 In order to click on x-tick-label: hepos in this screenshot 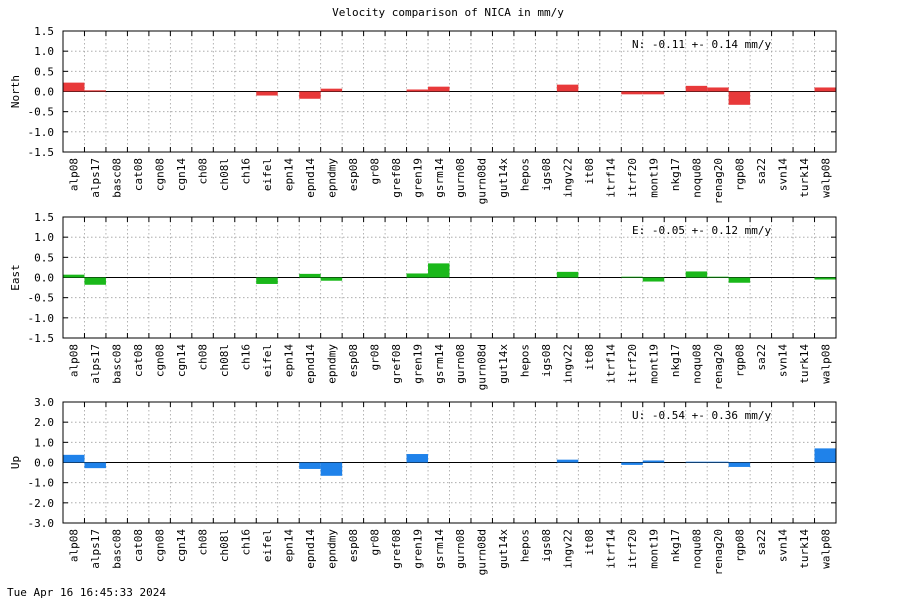, I will do `click(525, 174)`.